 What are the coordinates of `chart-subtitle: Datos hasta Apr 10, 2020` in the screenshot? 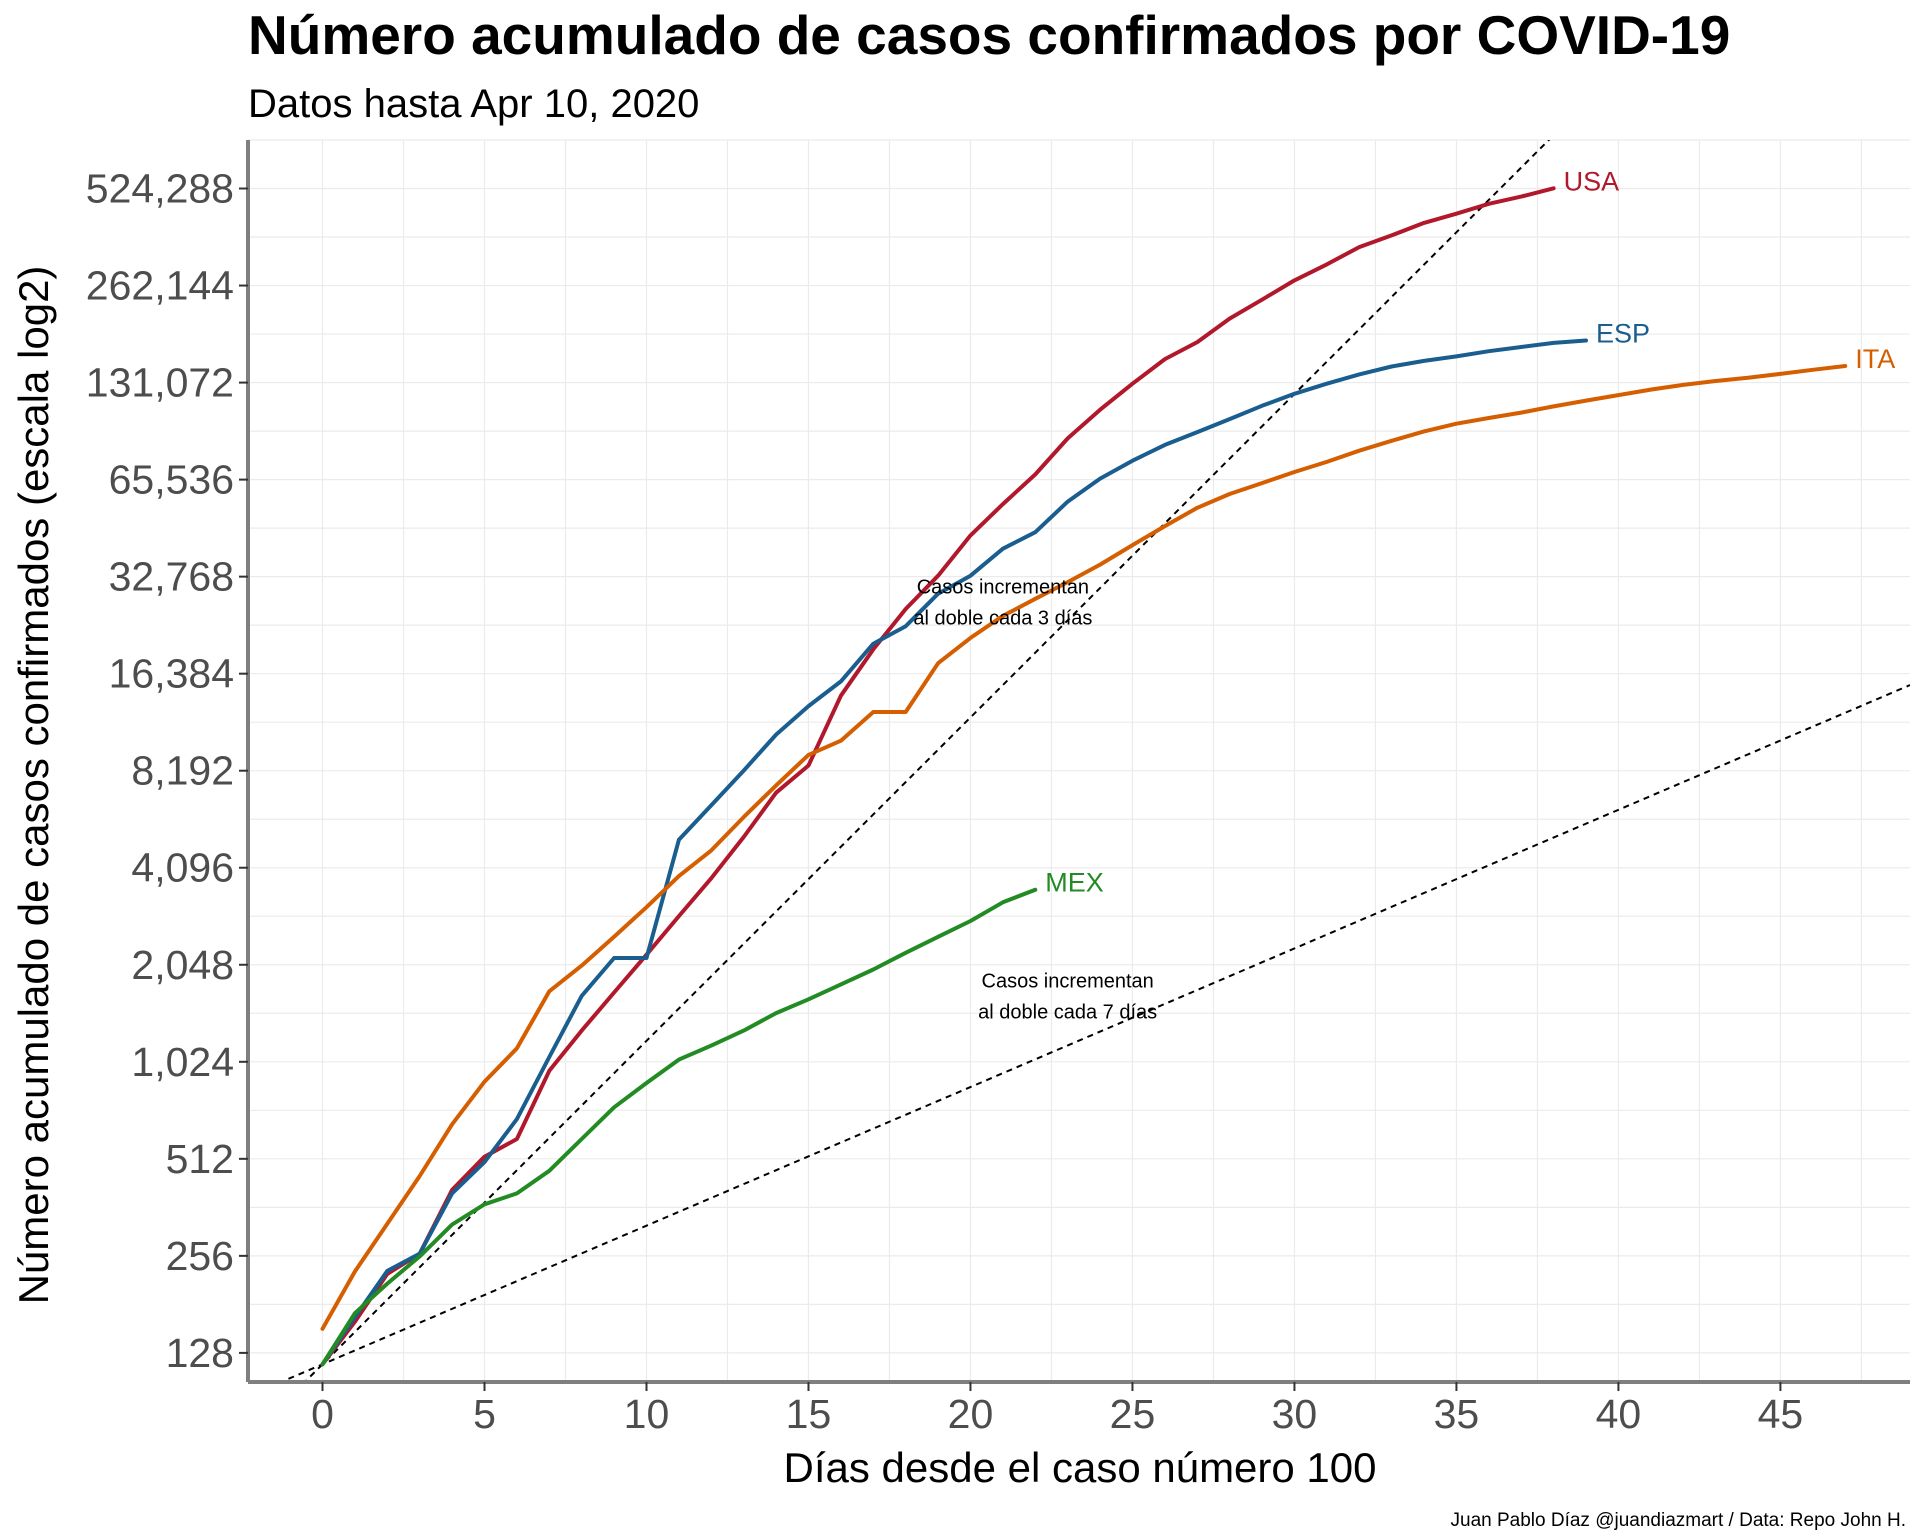 It's located at (473, 104).